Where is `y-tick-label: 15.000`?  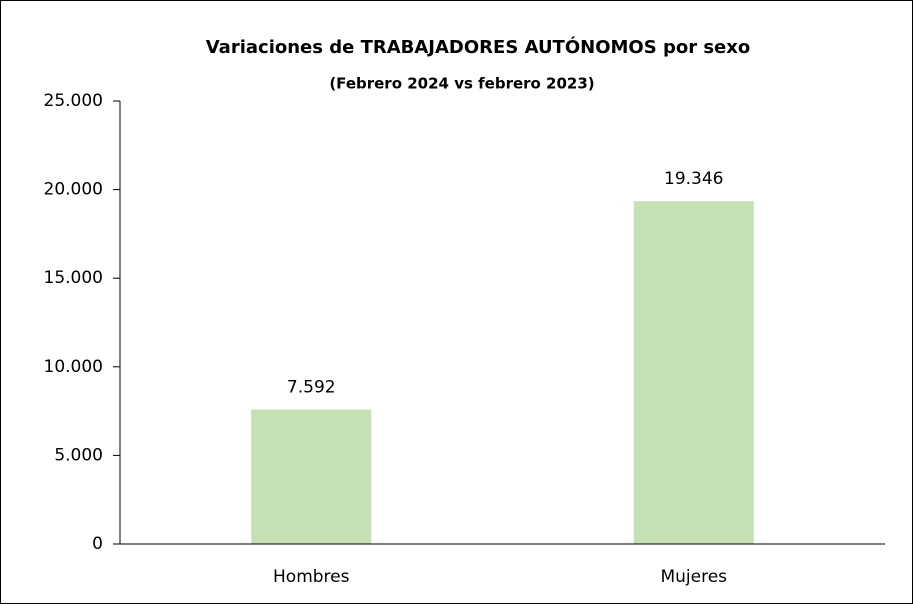 y-tick-label: 15.000 is located at coordinates (73, 278).